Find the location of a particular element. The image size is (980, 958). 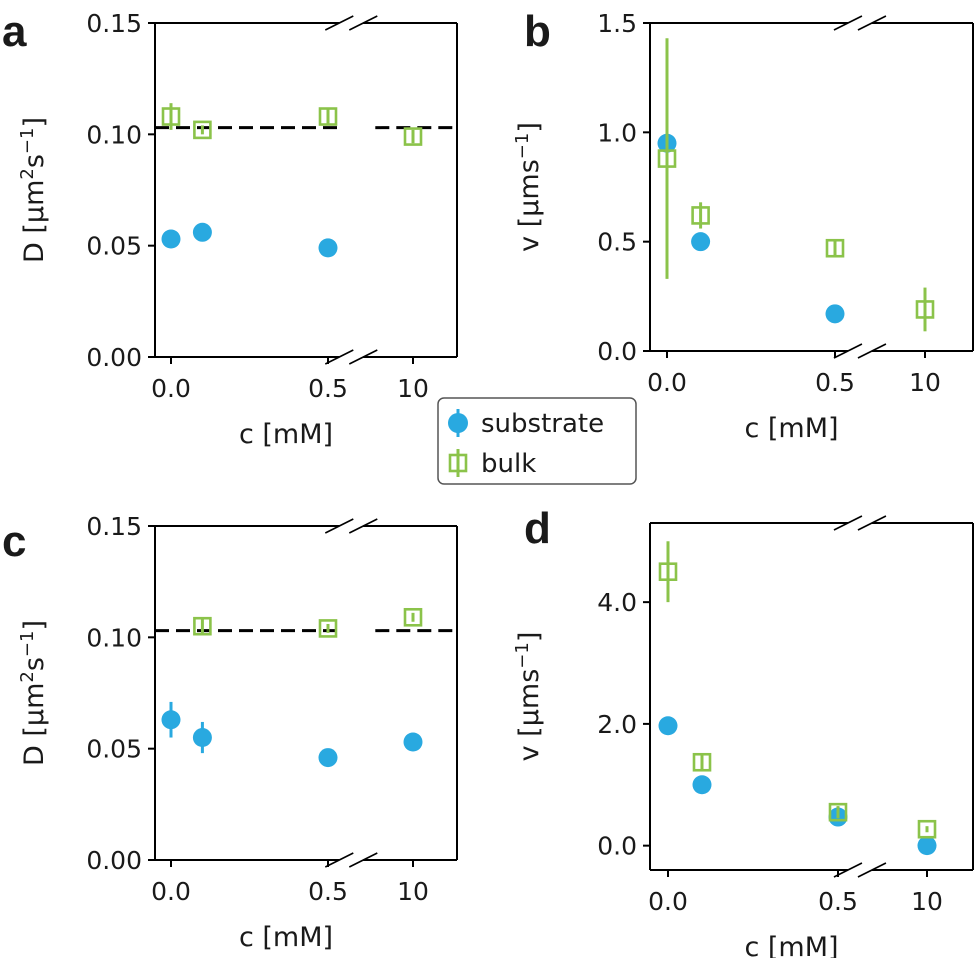

panel-label-c: c is located at coordinates (14, 541).